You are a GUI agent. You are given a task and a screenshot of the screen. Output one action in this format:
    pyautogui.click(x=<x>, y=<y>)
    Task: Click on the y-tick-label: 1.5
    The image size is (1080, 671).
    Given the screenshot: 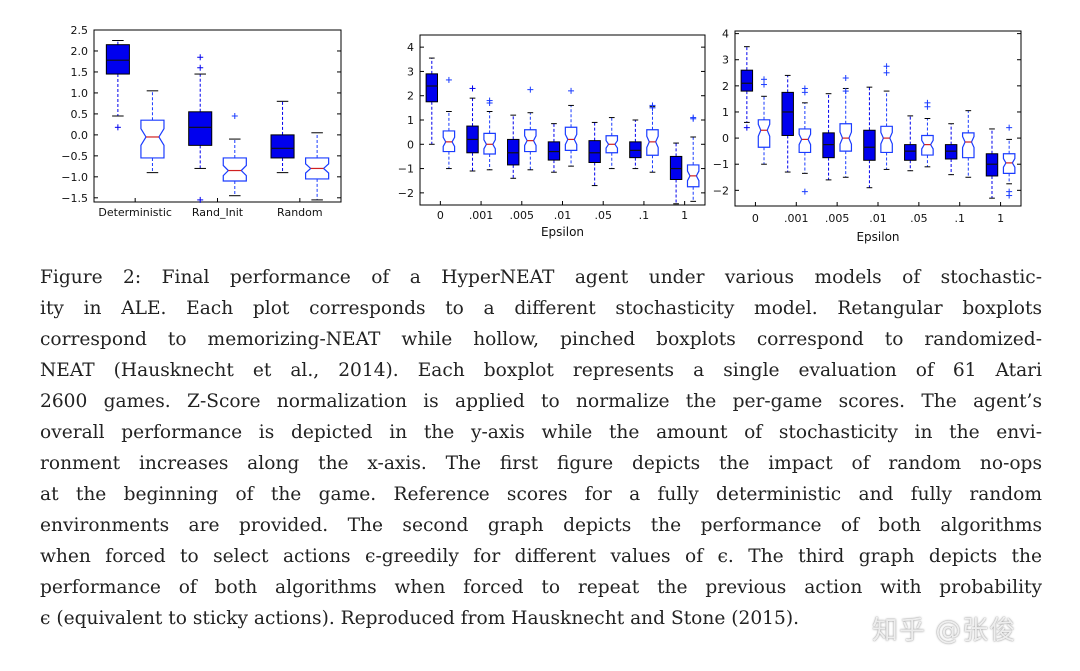 What is the action you would take?
    pyautogui.click(x=80, y=72)
    